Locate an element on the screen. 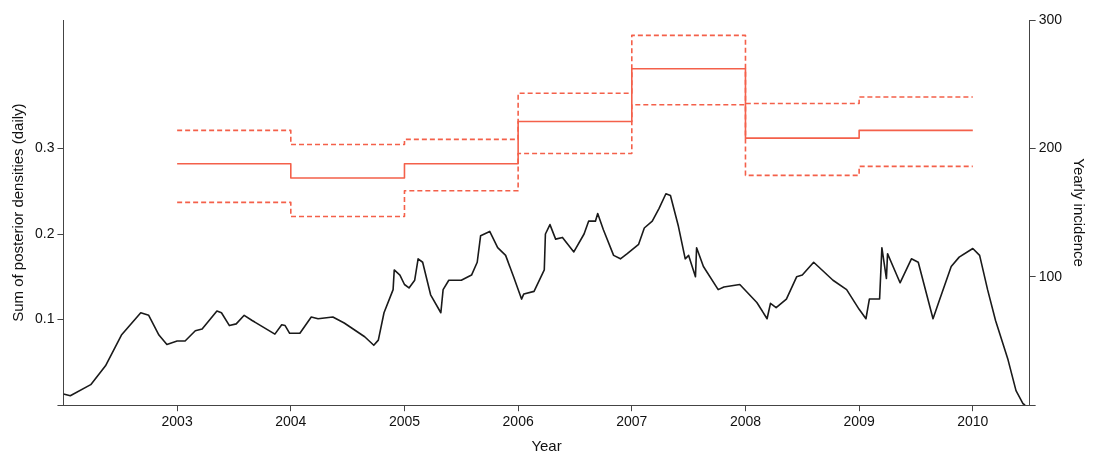 This screenshot has height=462, width=1099. x-tick-label: 2010 is located at coordinates (973, 421).